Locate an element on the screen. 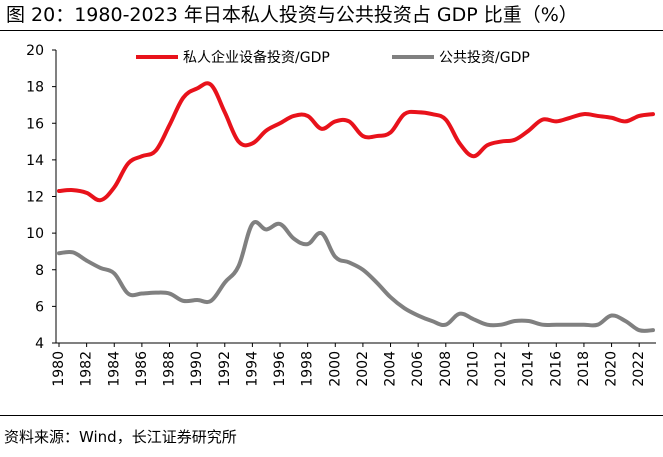  y-tick-label: 6 is located at coordinates (39, 307).